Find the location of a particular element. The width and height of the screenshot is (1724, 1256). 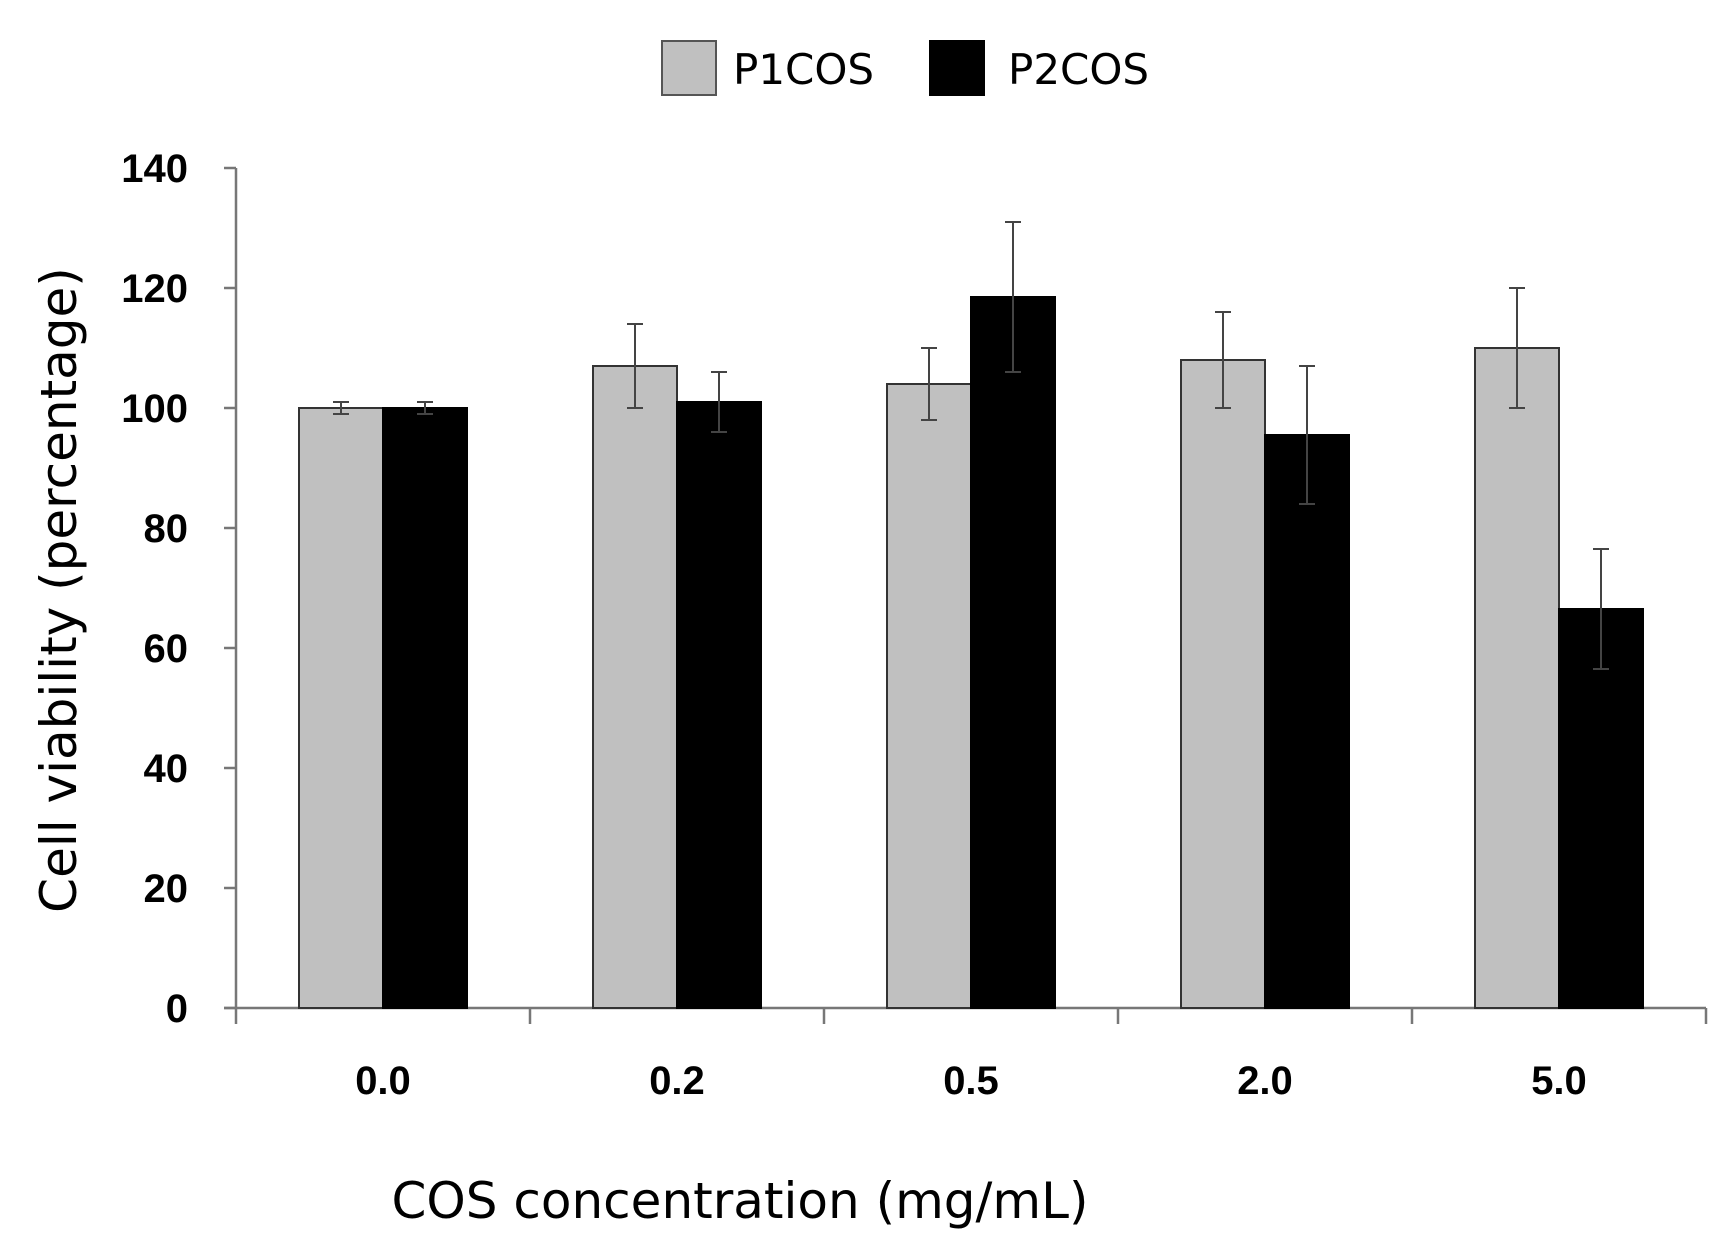

y-tick-label: 80 is located at coordinates (166, 529).